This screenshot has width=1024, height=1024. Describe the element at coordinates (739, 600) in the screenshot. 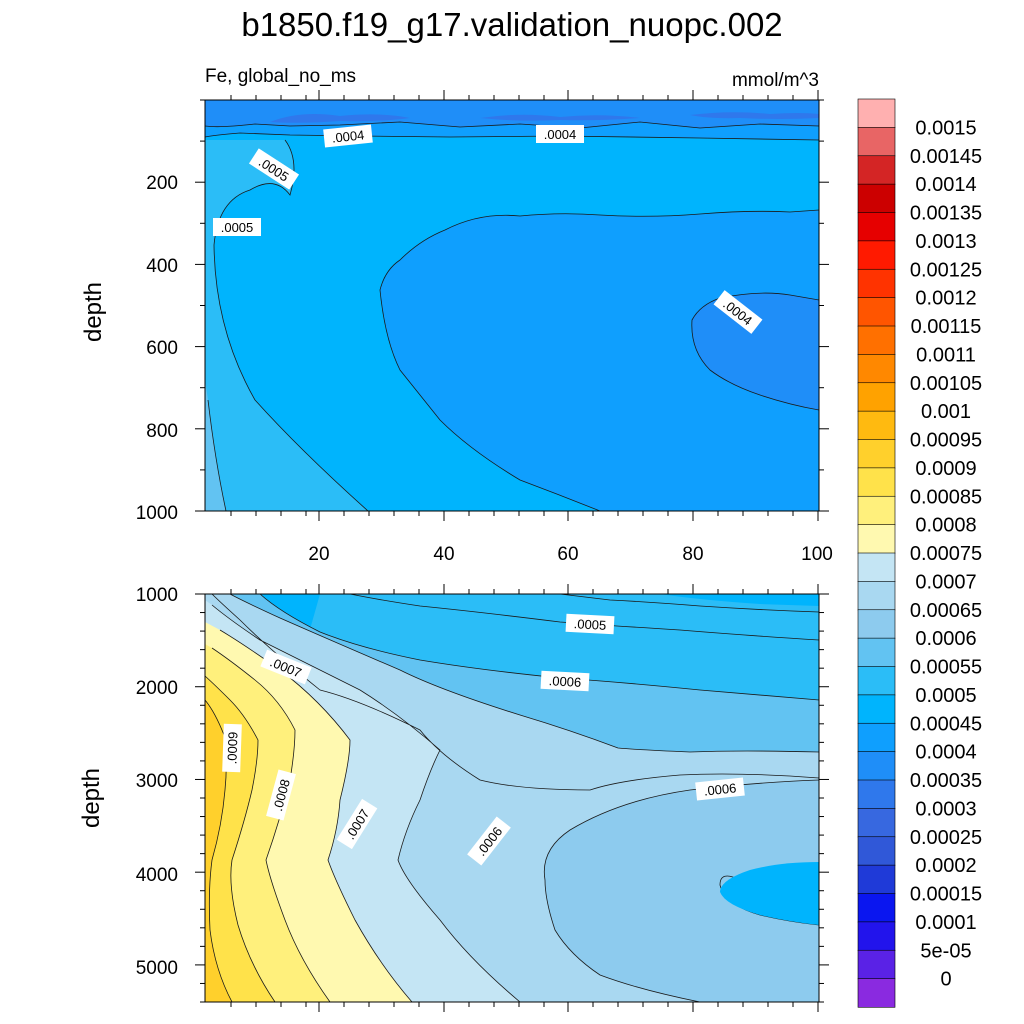

I see `lower-fill-0p00045-top` at that location.